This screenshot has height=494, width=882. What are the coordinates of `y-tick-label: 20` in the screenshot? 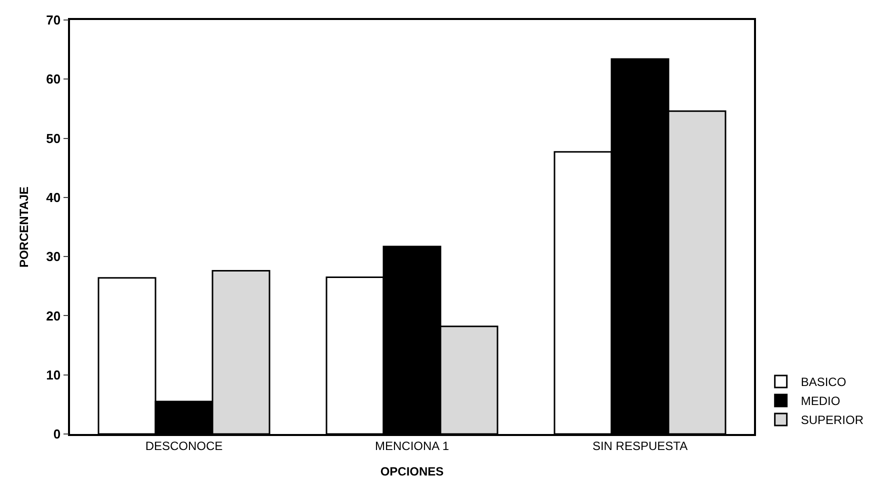 It's located at (53, 316).